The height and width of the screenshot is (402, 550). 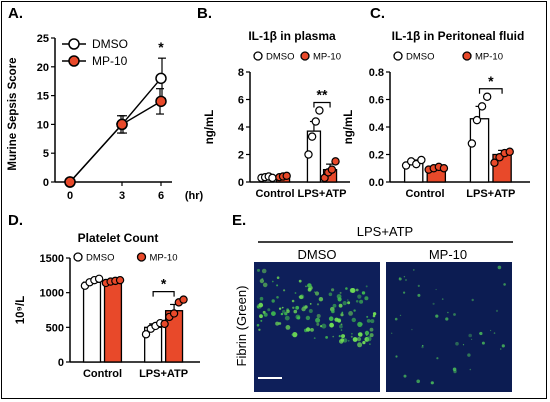 I want to click on y-axis-label: ng/mL, so click(x=210, y=127).